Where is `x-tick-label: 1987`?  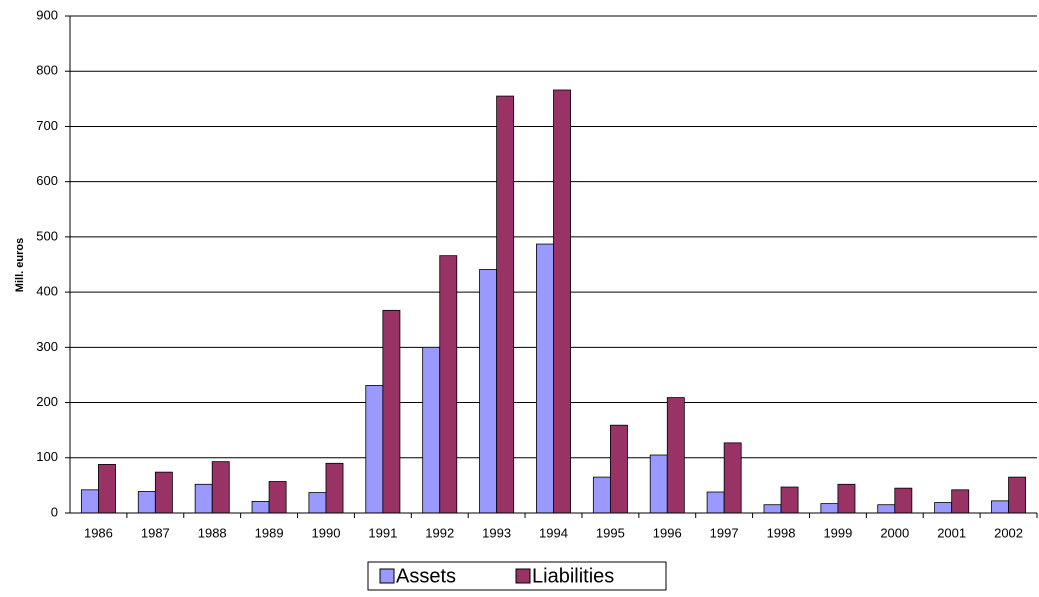
x-tick-label: 1987 is located at coordinates (155, 532).